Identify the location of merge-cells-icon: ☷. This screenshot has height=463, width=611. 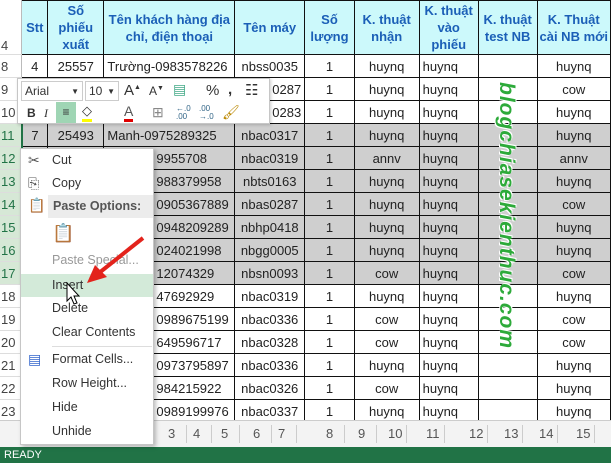
(252, 90).